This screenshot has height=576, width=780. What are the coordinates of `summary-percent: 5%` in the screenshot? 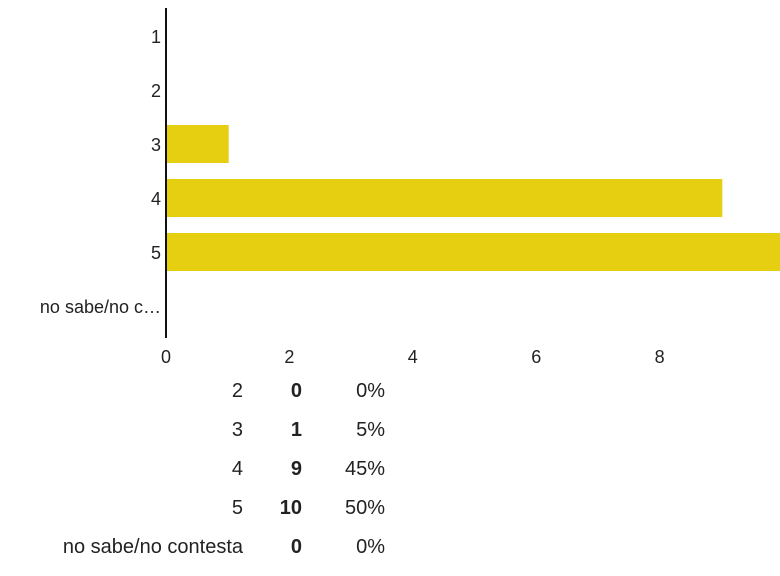 It's located at (370, 430).